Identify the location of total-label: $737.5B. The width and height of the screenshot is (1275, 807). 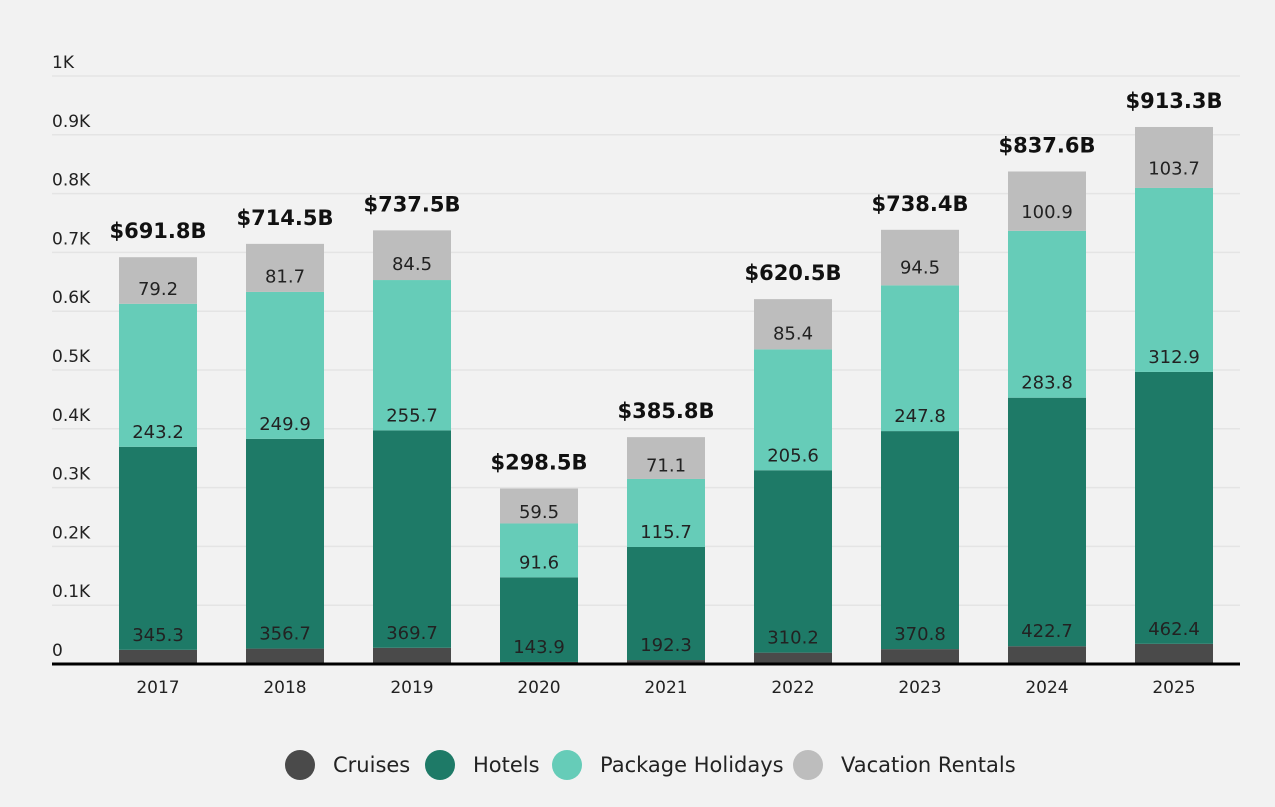
(411, 204).